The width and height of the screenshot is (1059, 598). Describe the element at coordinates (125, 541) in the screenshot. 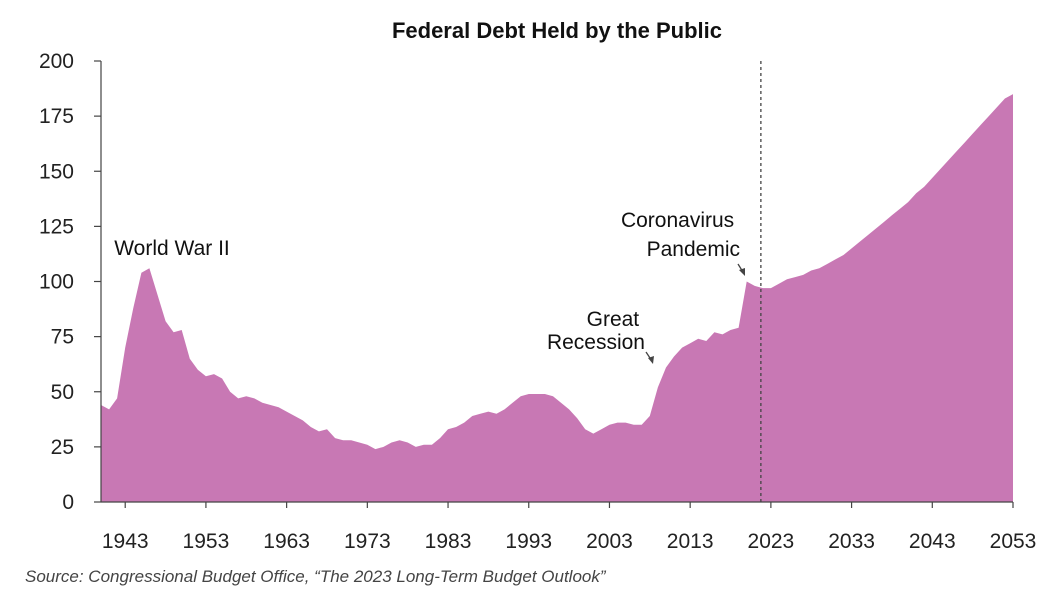

I see `x-tick-label: 1943` at that location.